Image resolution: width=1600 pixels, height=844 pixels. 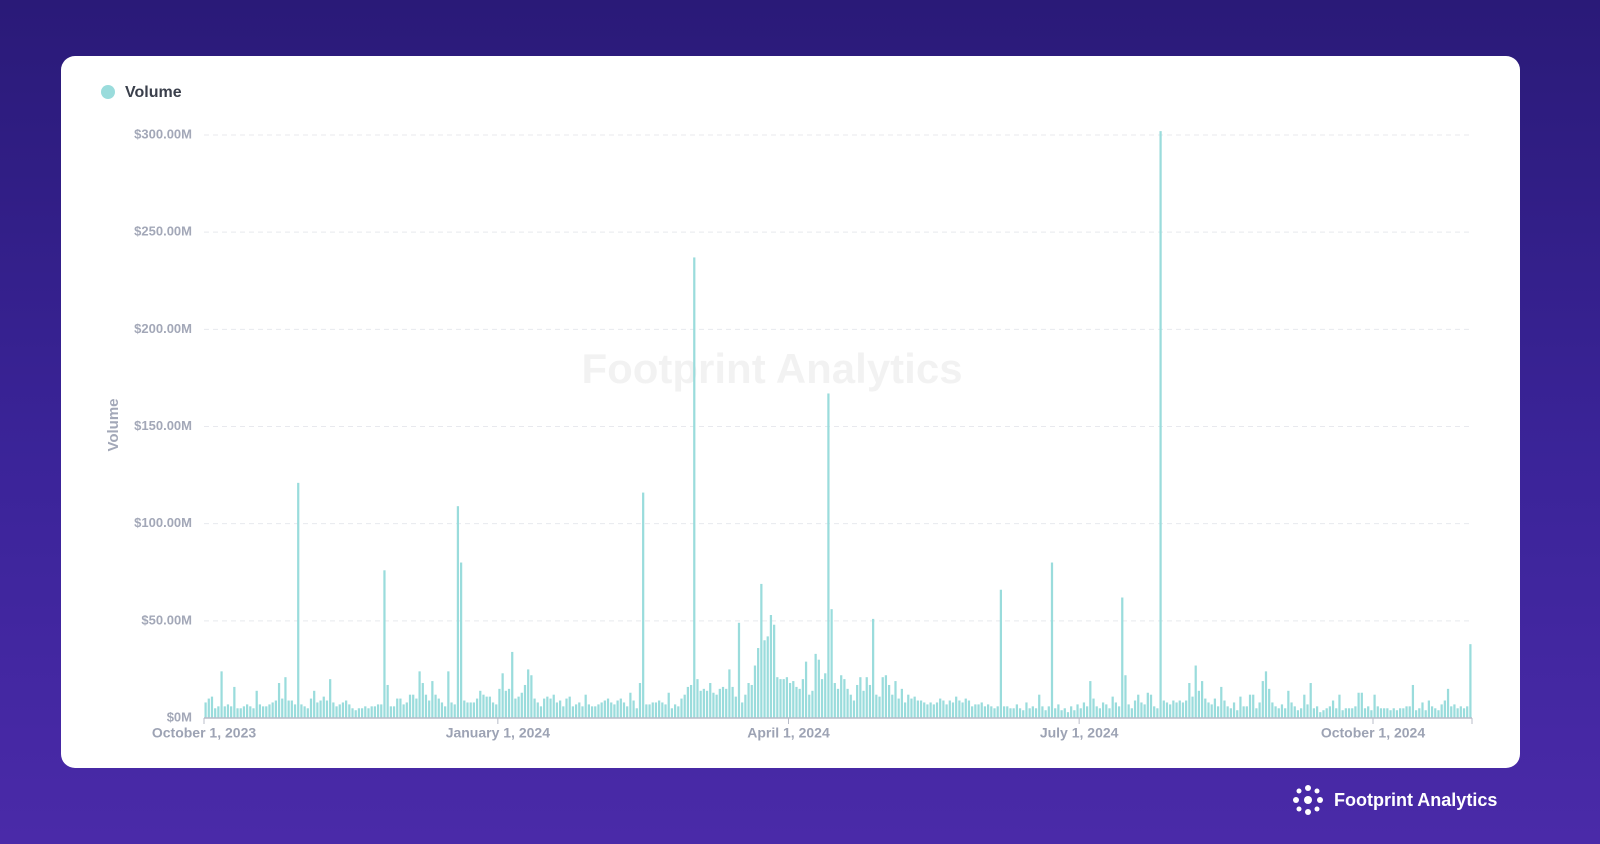 I want to click on x-tick-label: October 1, 2024, so click(x=1373, y=733).